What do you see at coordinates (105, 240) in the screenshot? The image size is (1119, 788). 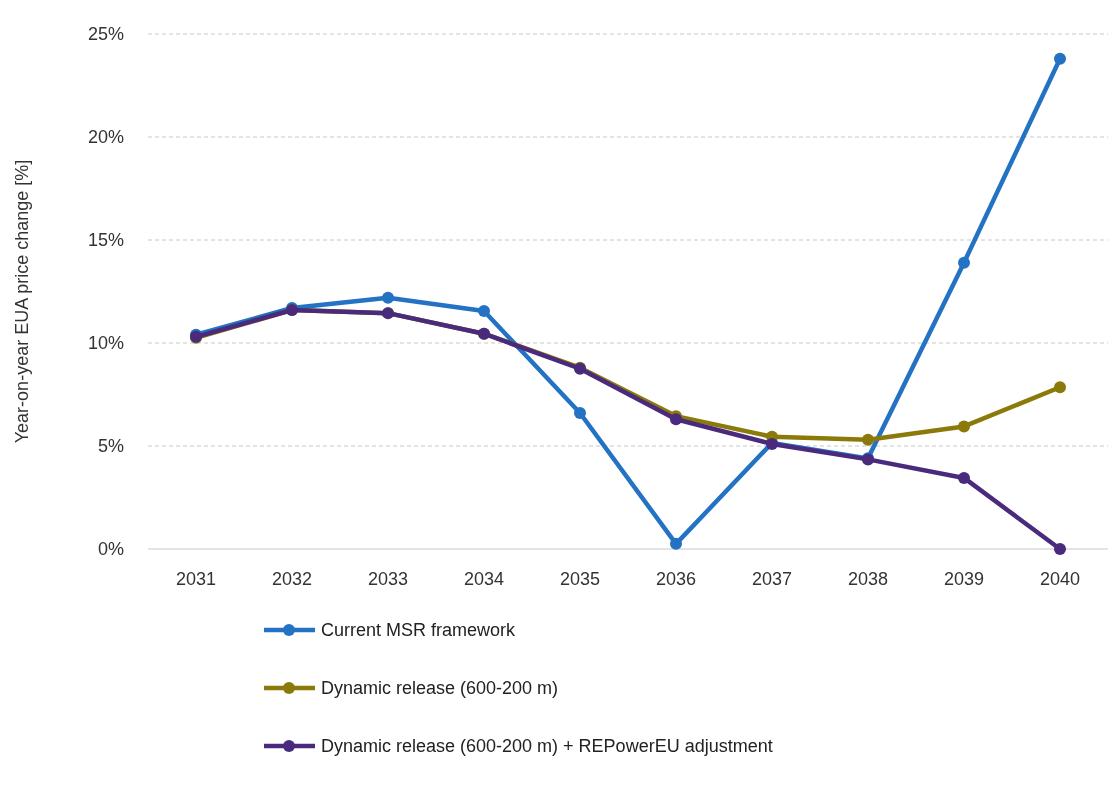 I see `y-tick-label: 15%` at bounding box center [105, 240].